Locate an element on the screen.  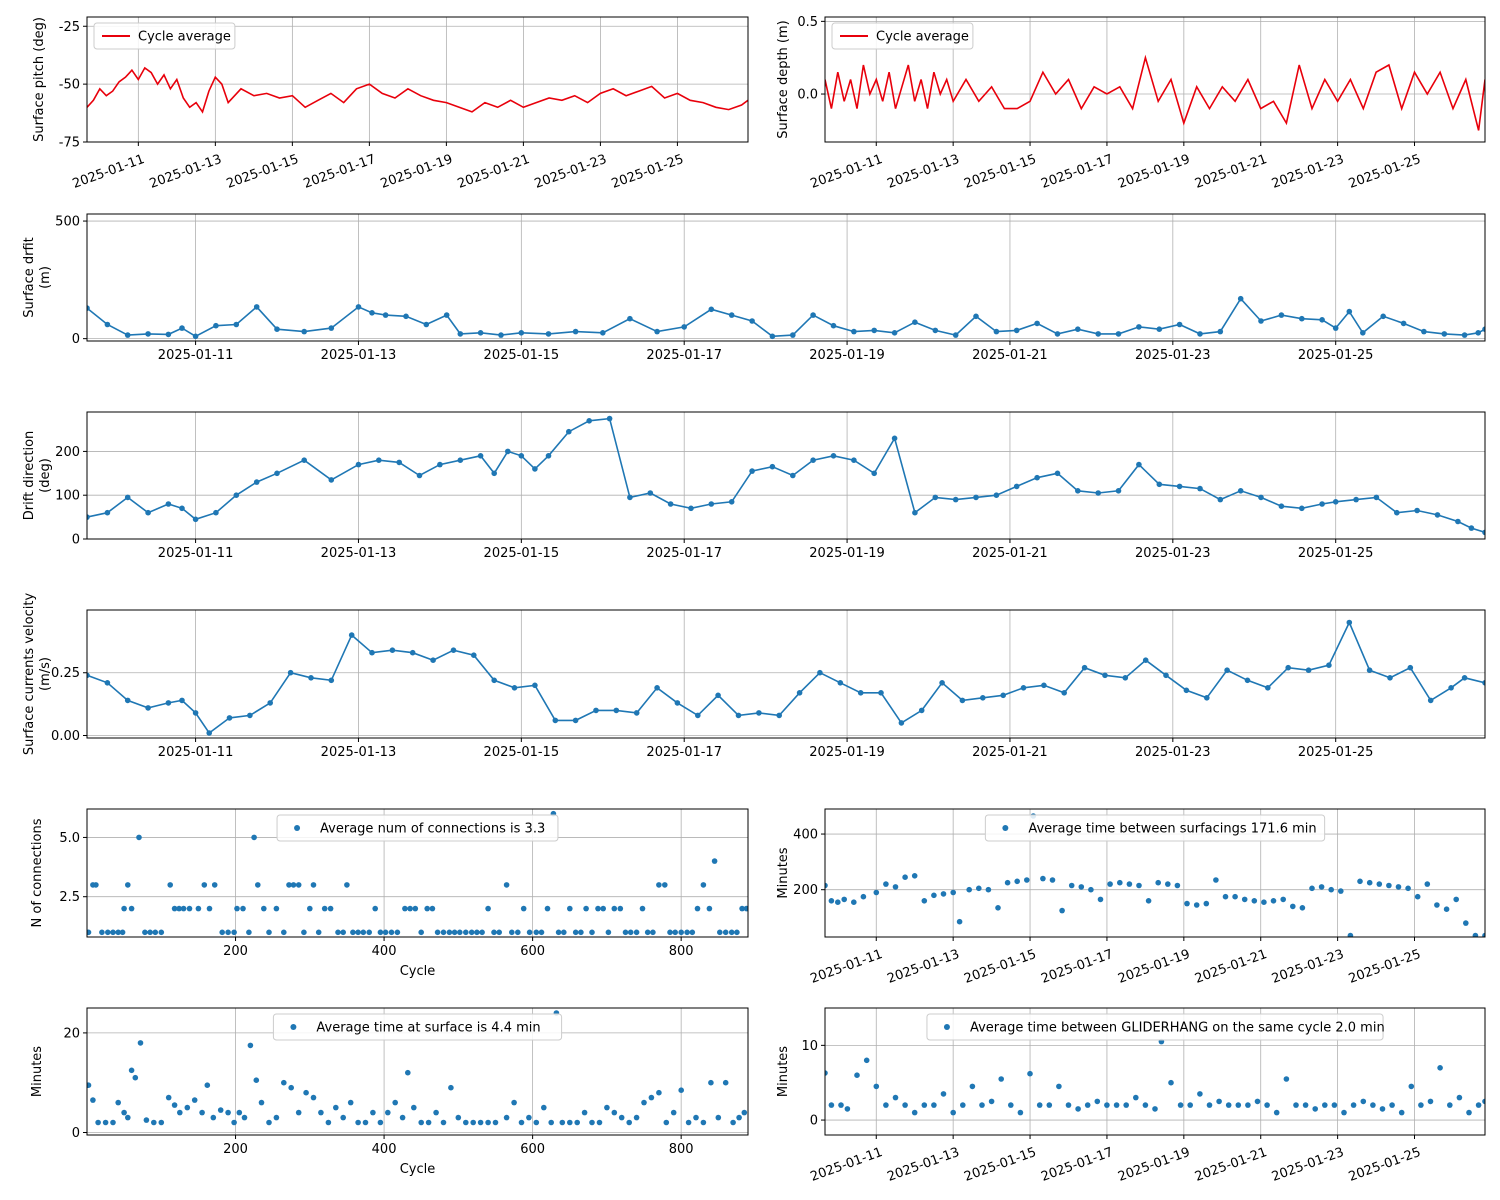
x-tick-label: 400 is located at coordinates (384, 951).